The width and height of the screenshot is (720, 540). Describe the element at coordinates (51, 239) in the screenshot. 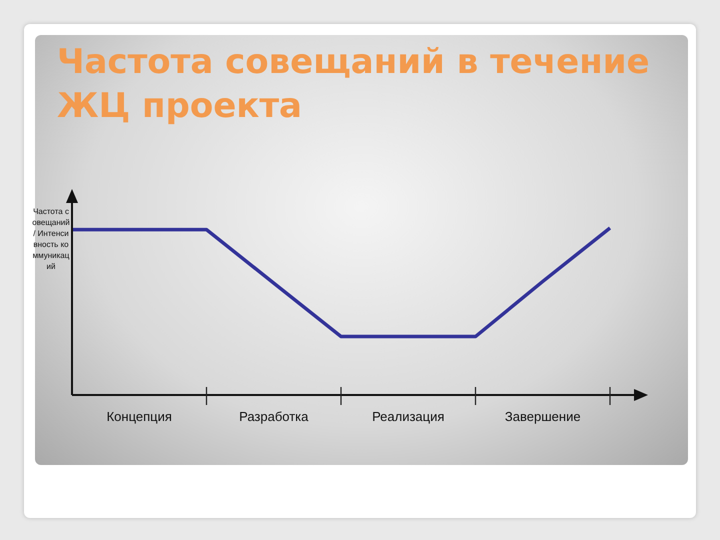

I see `y-axis-title: Частота совещаний / Интенсивность коммуникаций` at that location.